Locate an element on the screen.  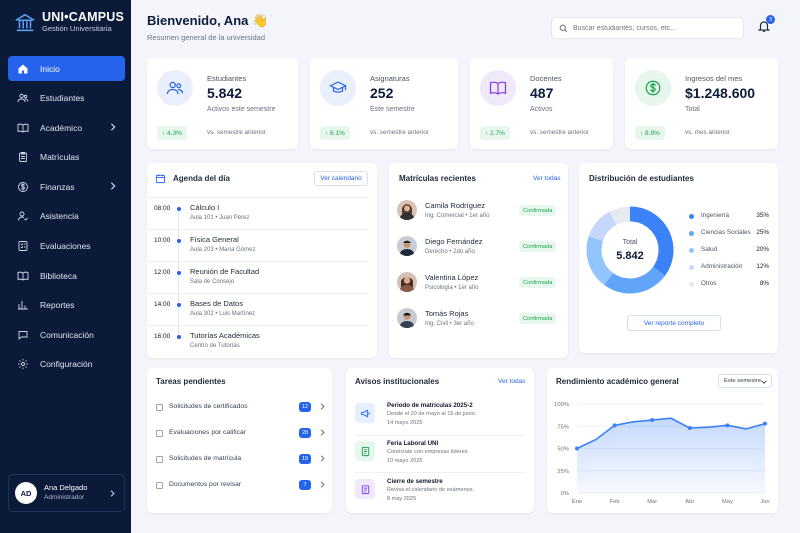
sidebar-item-matriculas: Matrículas is located at coordinates (66, 157).